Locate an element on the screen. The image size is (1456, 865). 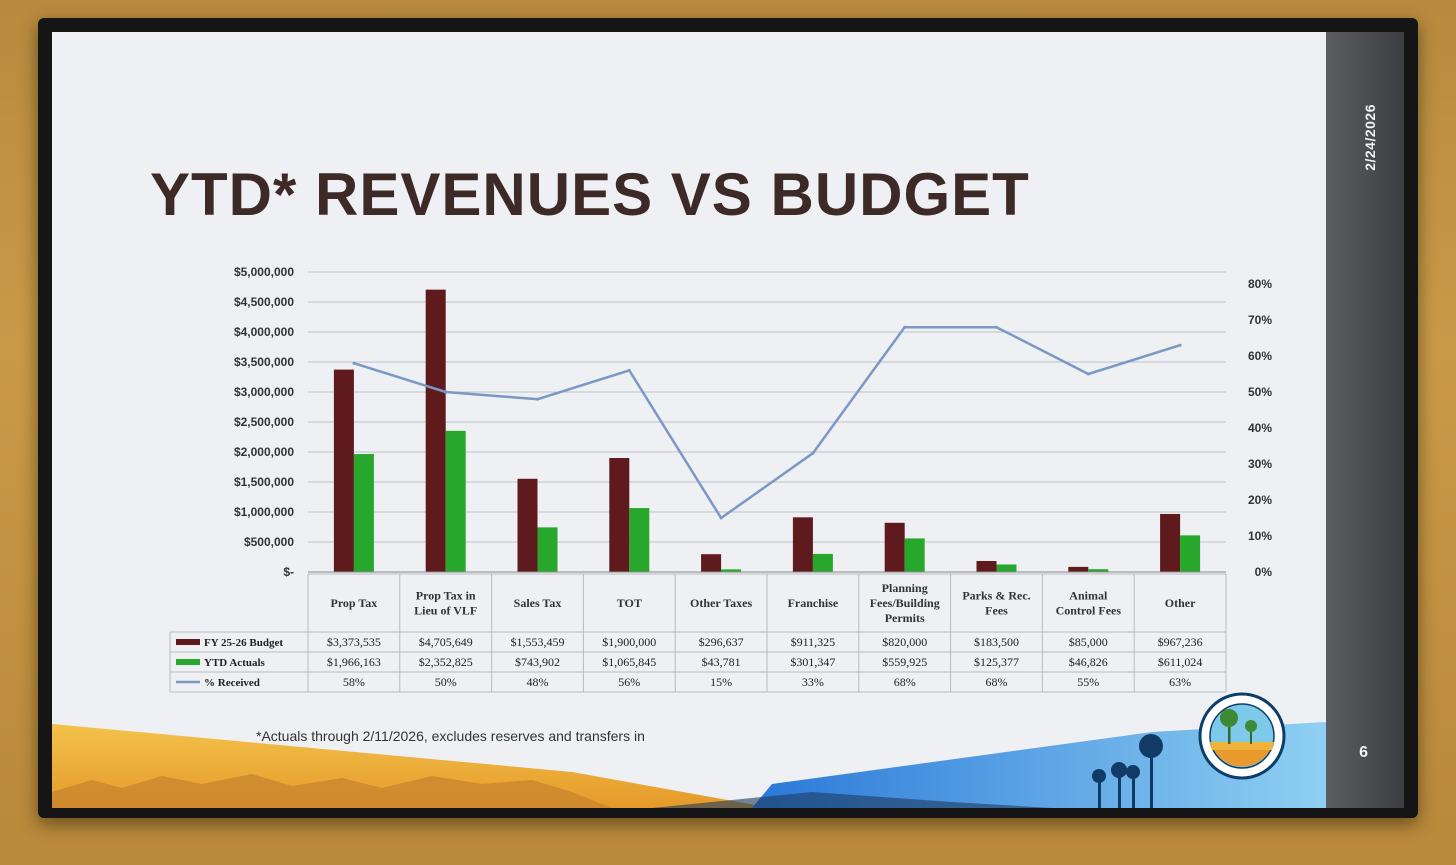
category-label: Lieu of VLF is located at coordinates (445, 611).